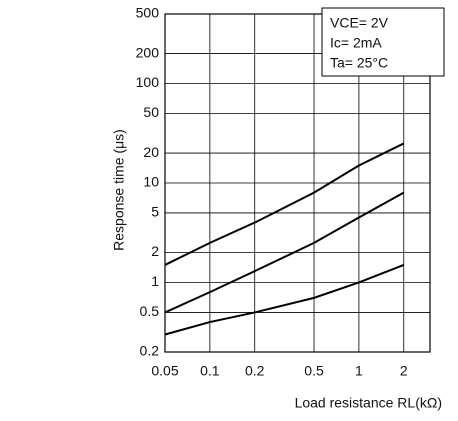 The image size is (458, 421). Describe the element at coordinates (155, 281) in the screenshot. I see `y-tick-label: 1` at that location.